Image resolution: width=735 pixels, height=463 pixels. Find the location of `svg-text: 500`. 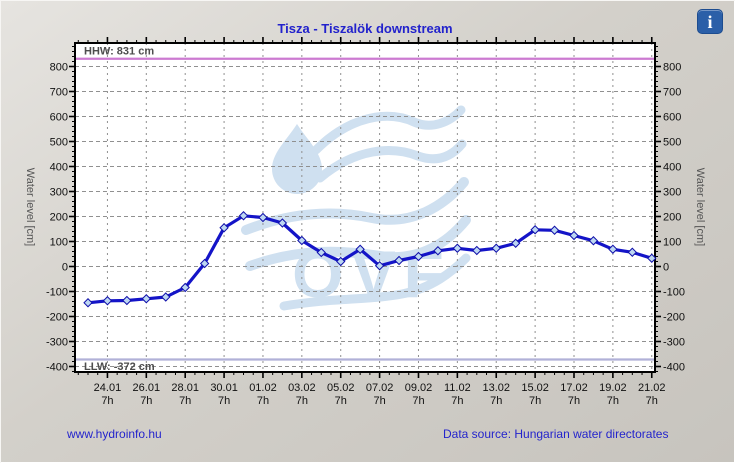

svg-text: 500 is located at coordinates (59, 143).